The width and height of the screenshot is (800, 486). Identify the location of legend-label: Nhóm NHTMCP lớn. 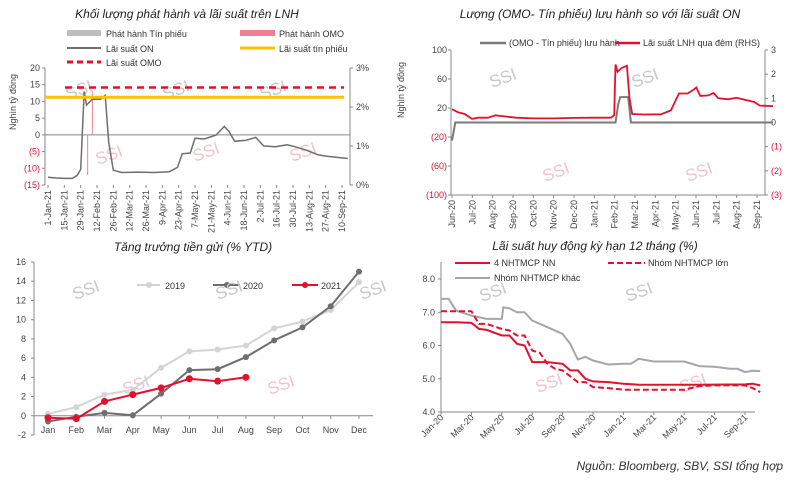
(688, 263).